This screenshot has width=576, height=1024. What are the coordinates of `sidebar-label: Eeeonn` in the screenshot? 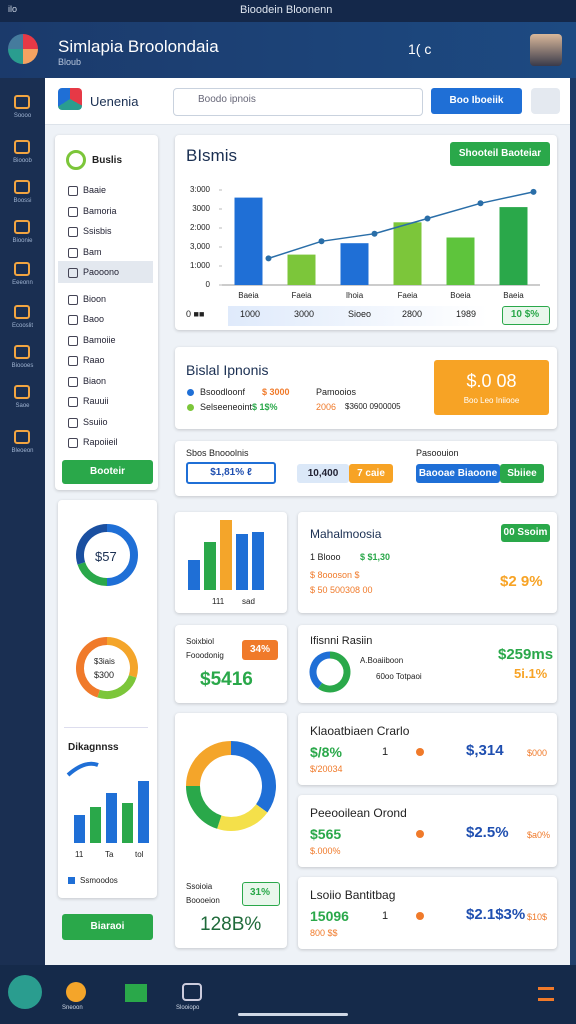 It's located at (22, 283).